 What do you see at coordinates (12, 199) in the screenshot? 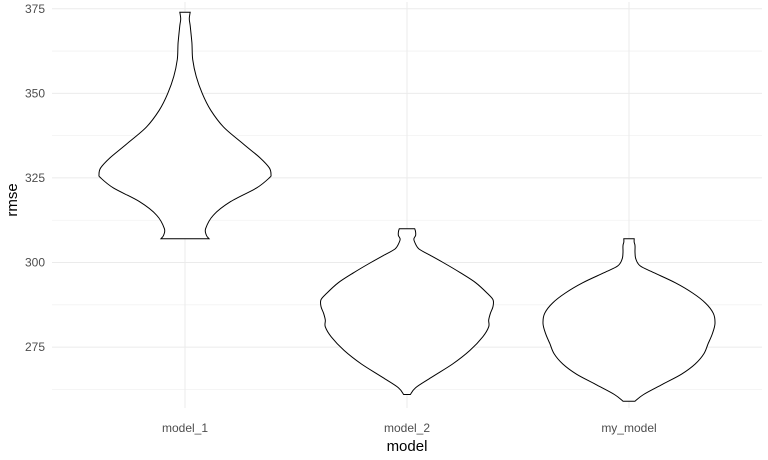
I see `y-axis-title: rmse` at bounding box center [12, 199].